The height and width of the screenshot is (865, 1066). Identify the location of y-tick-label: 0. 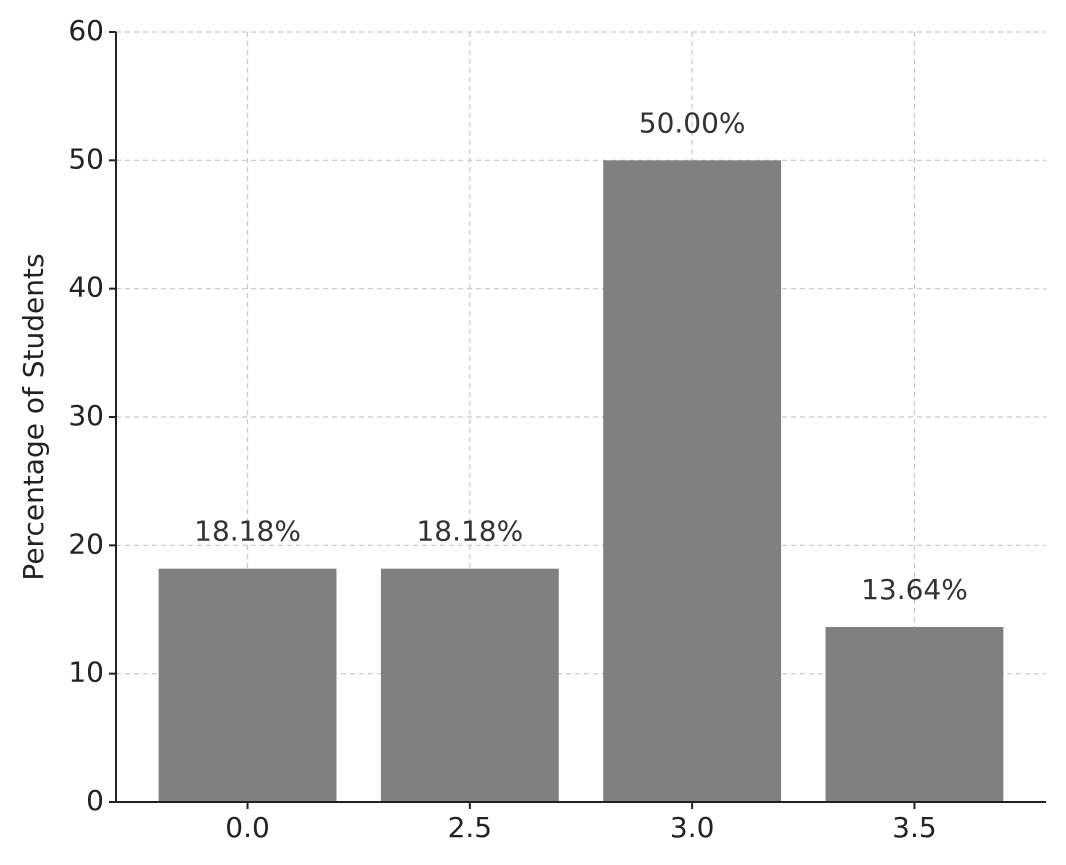
(95, 800).